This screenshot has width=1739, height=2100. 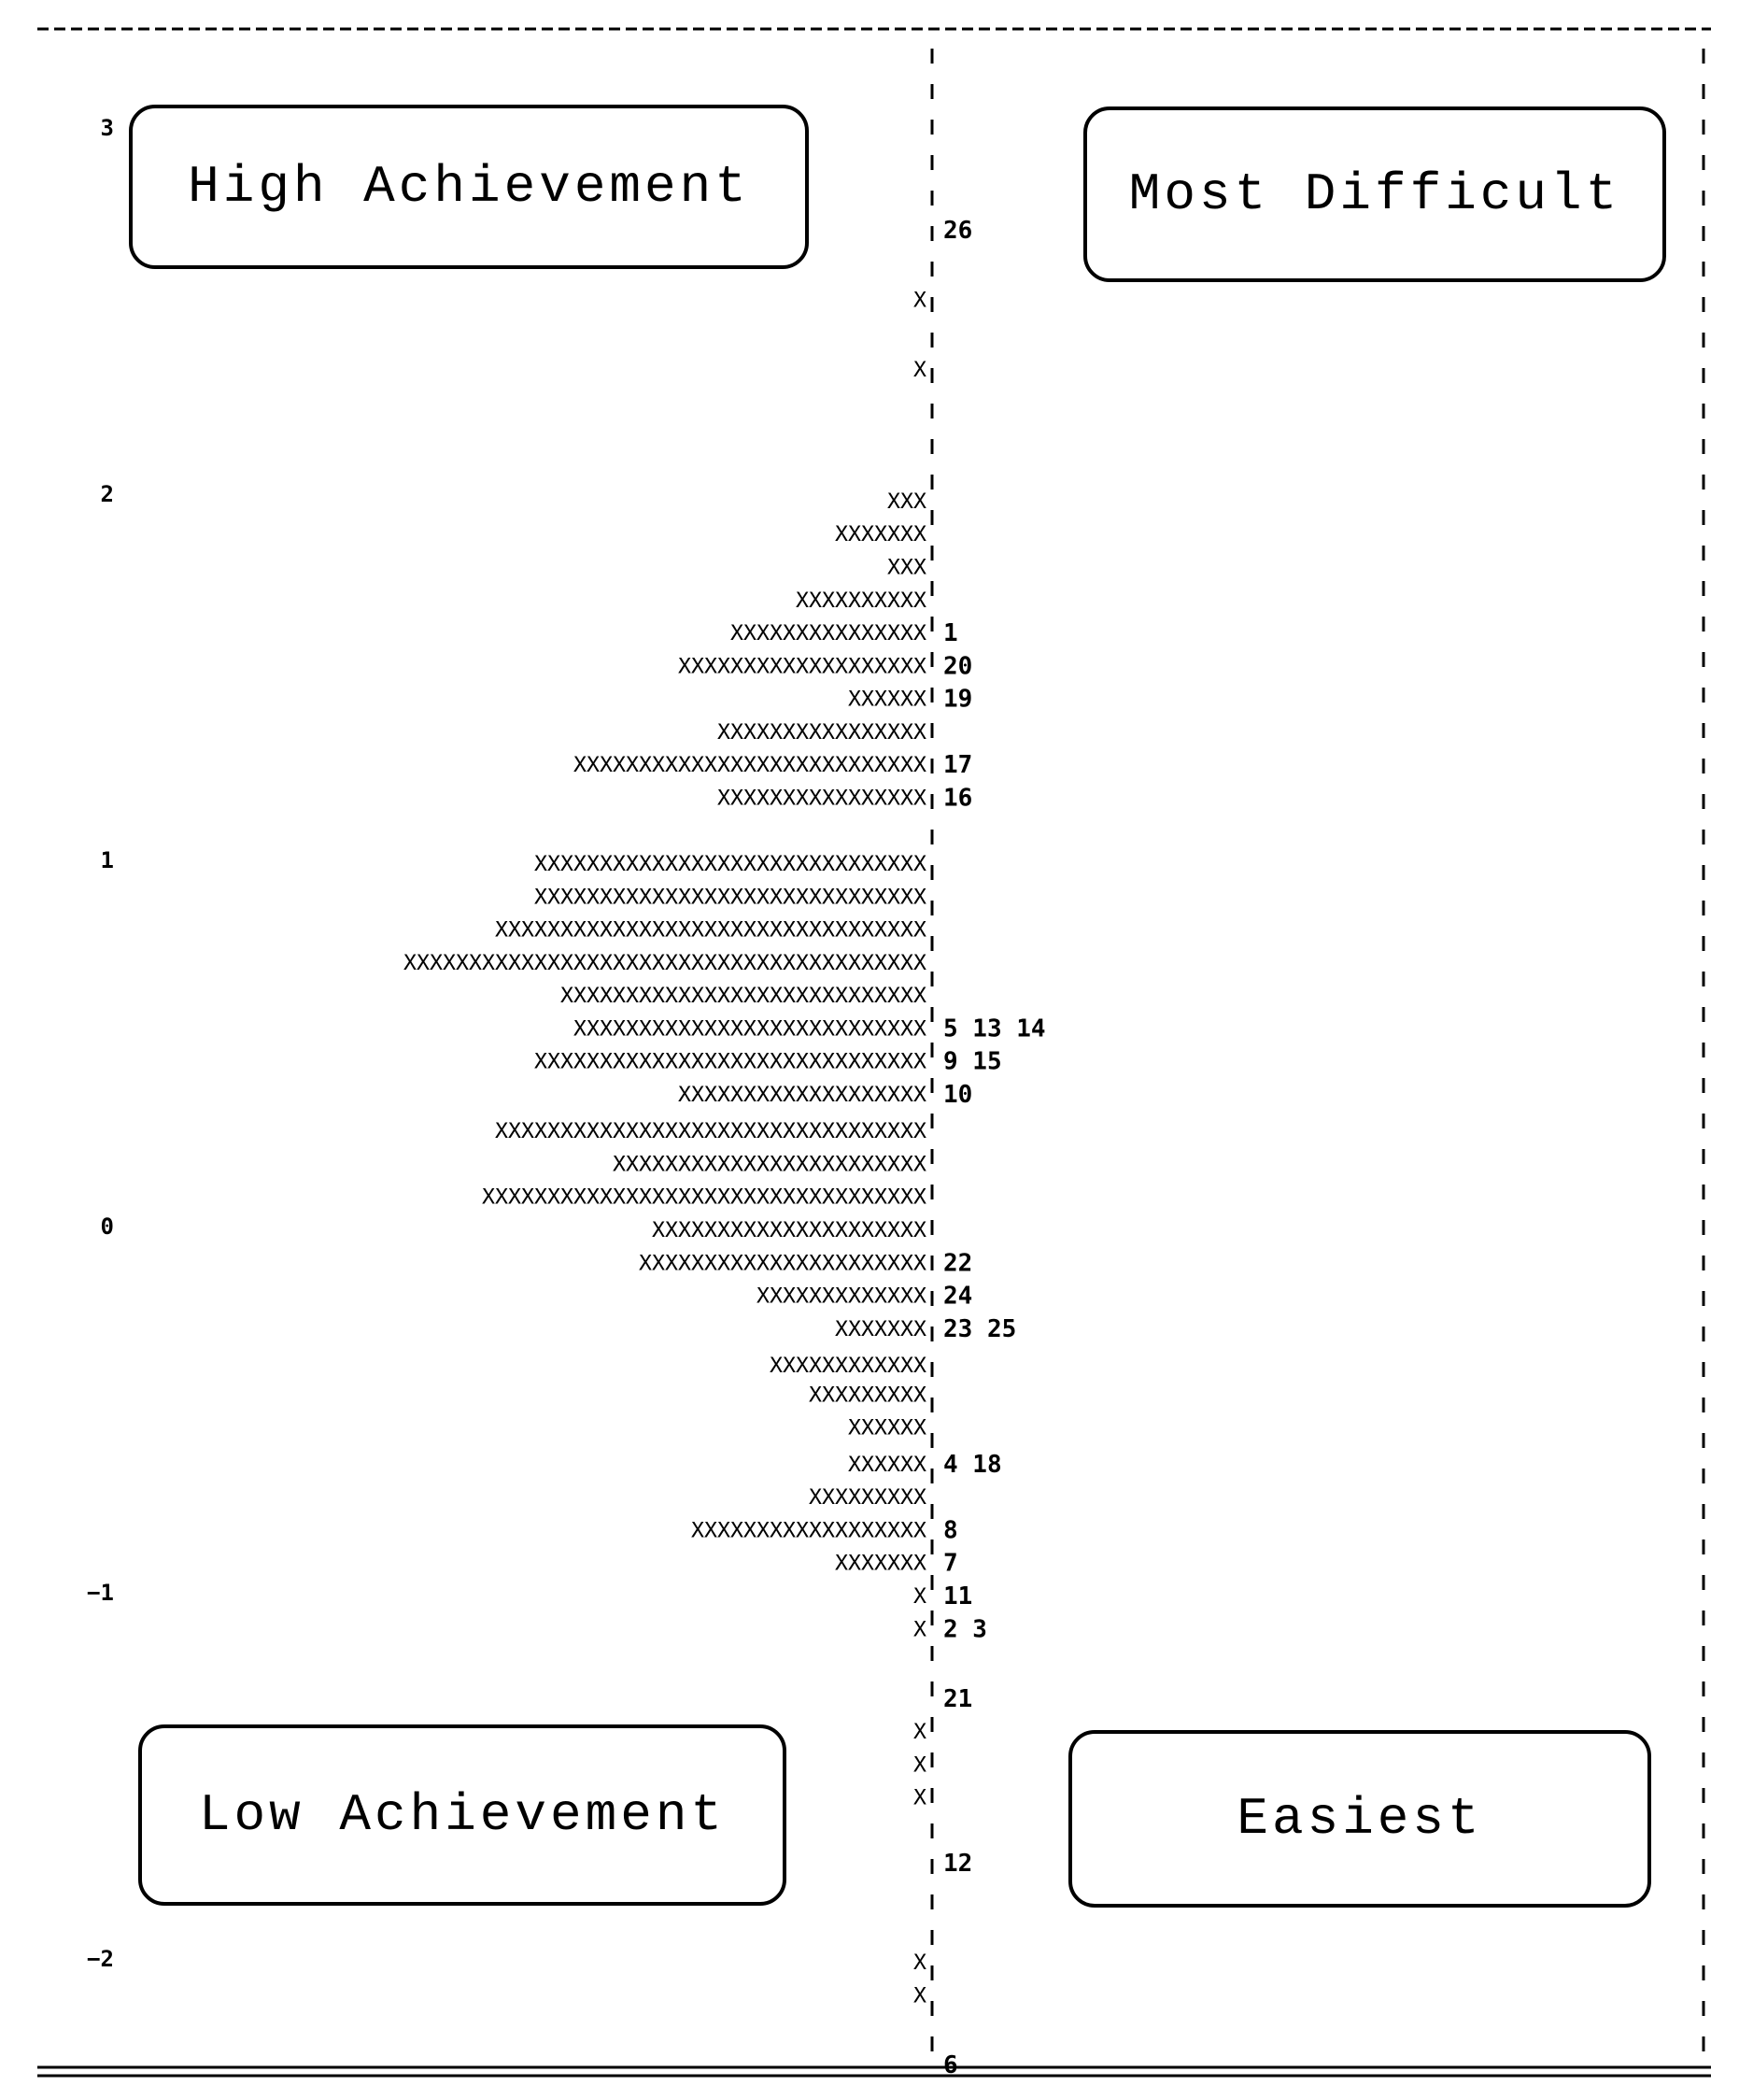 What do you see at coordinates (951, 1564) in the screenshot?
I see `item-label: 7` at bounding box center [951, 1564].